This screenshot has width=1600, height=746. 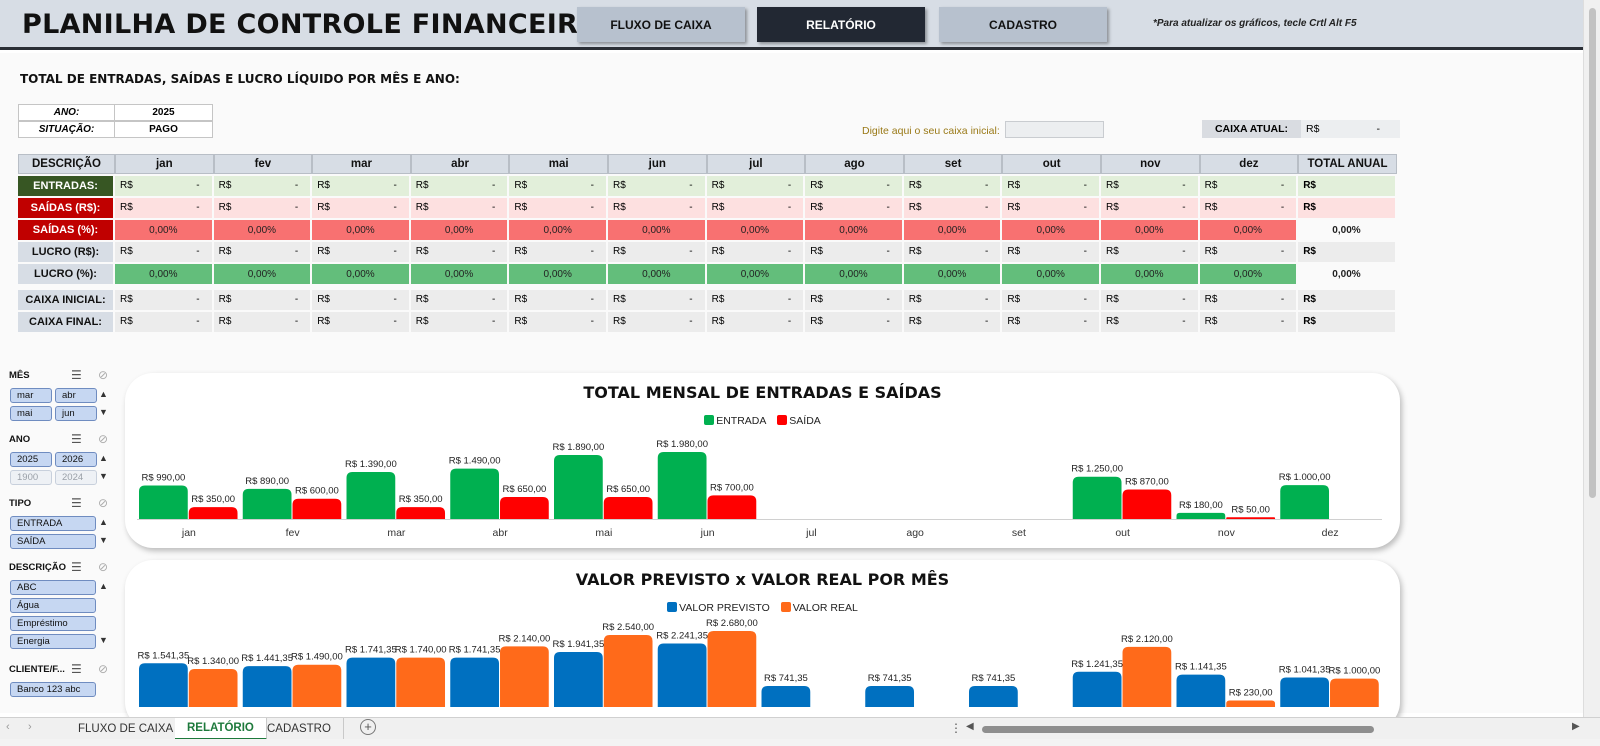 I want to click on hscroll-right-icon: ▶, so click(x=1576, y=726).